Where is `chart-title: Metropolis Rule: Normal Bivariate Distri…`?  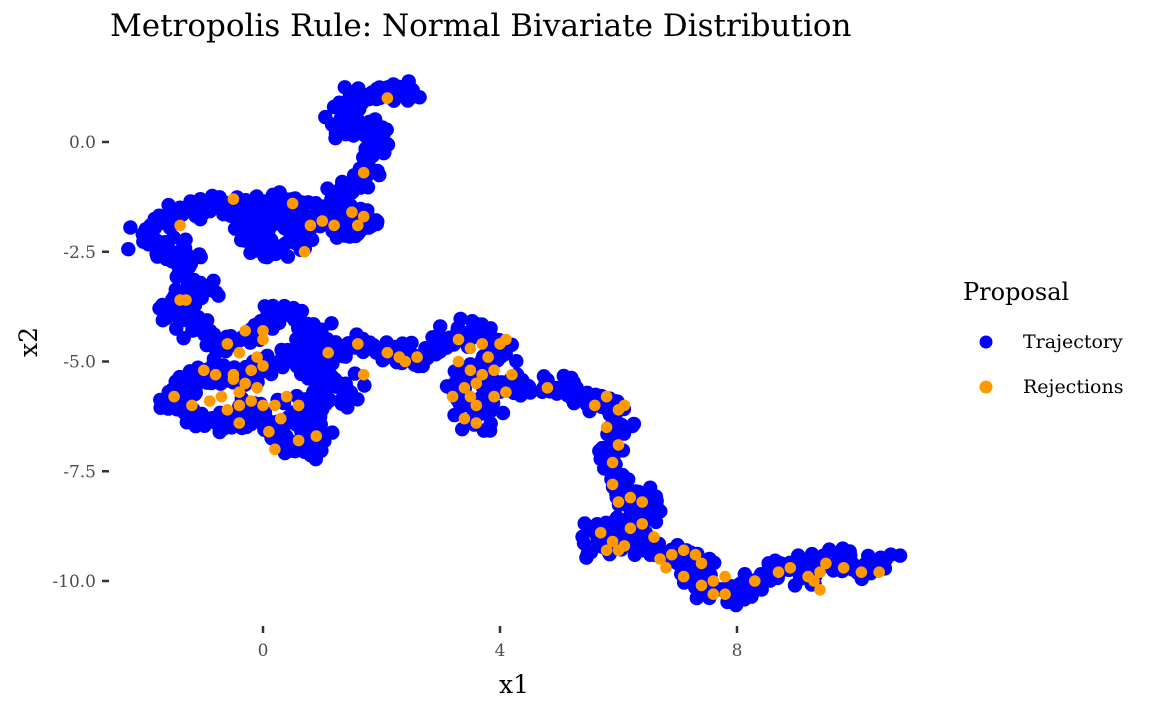
chart-title: Metropolis Rule: Normal Bivariate Distri… is located at coordinates (481, 26).